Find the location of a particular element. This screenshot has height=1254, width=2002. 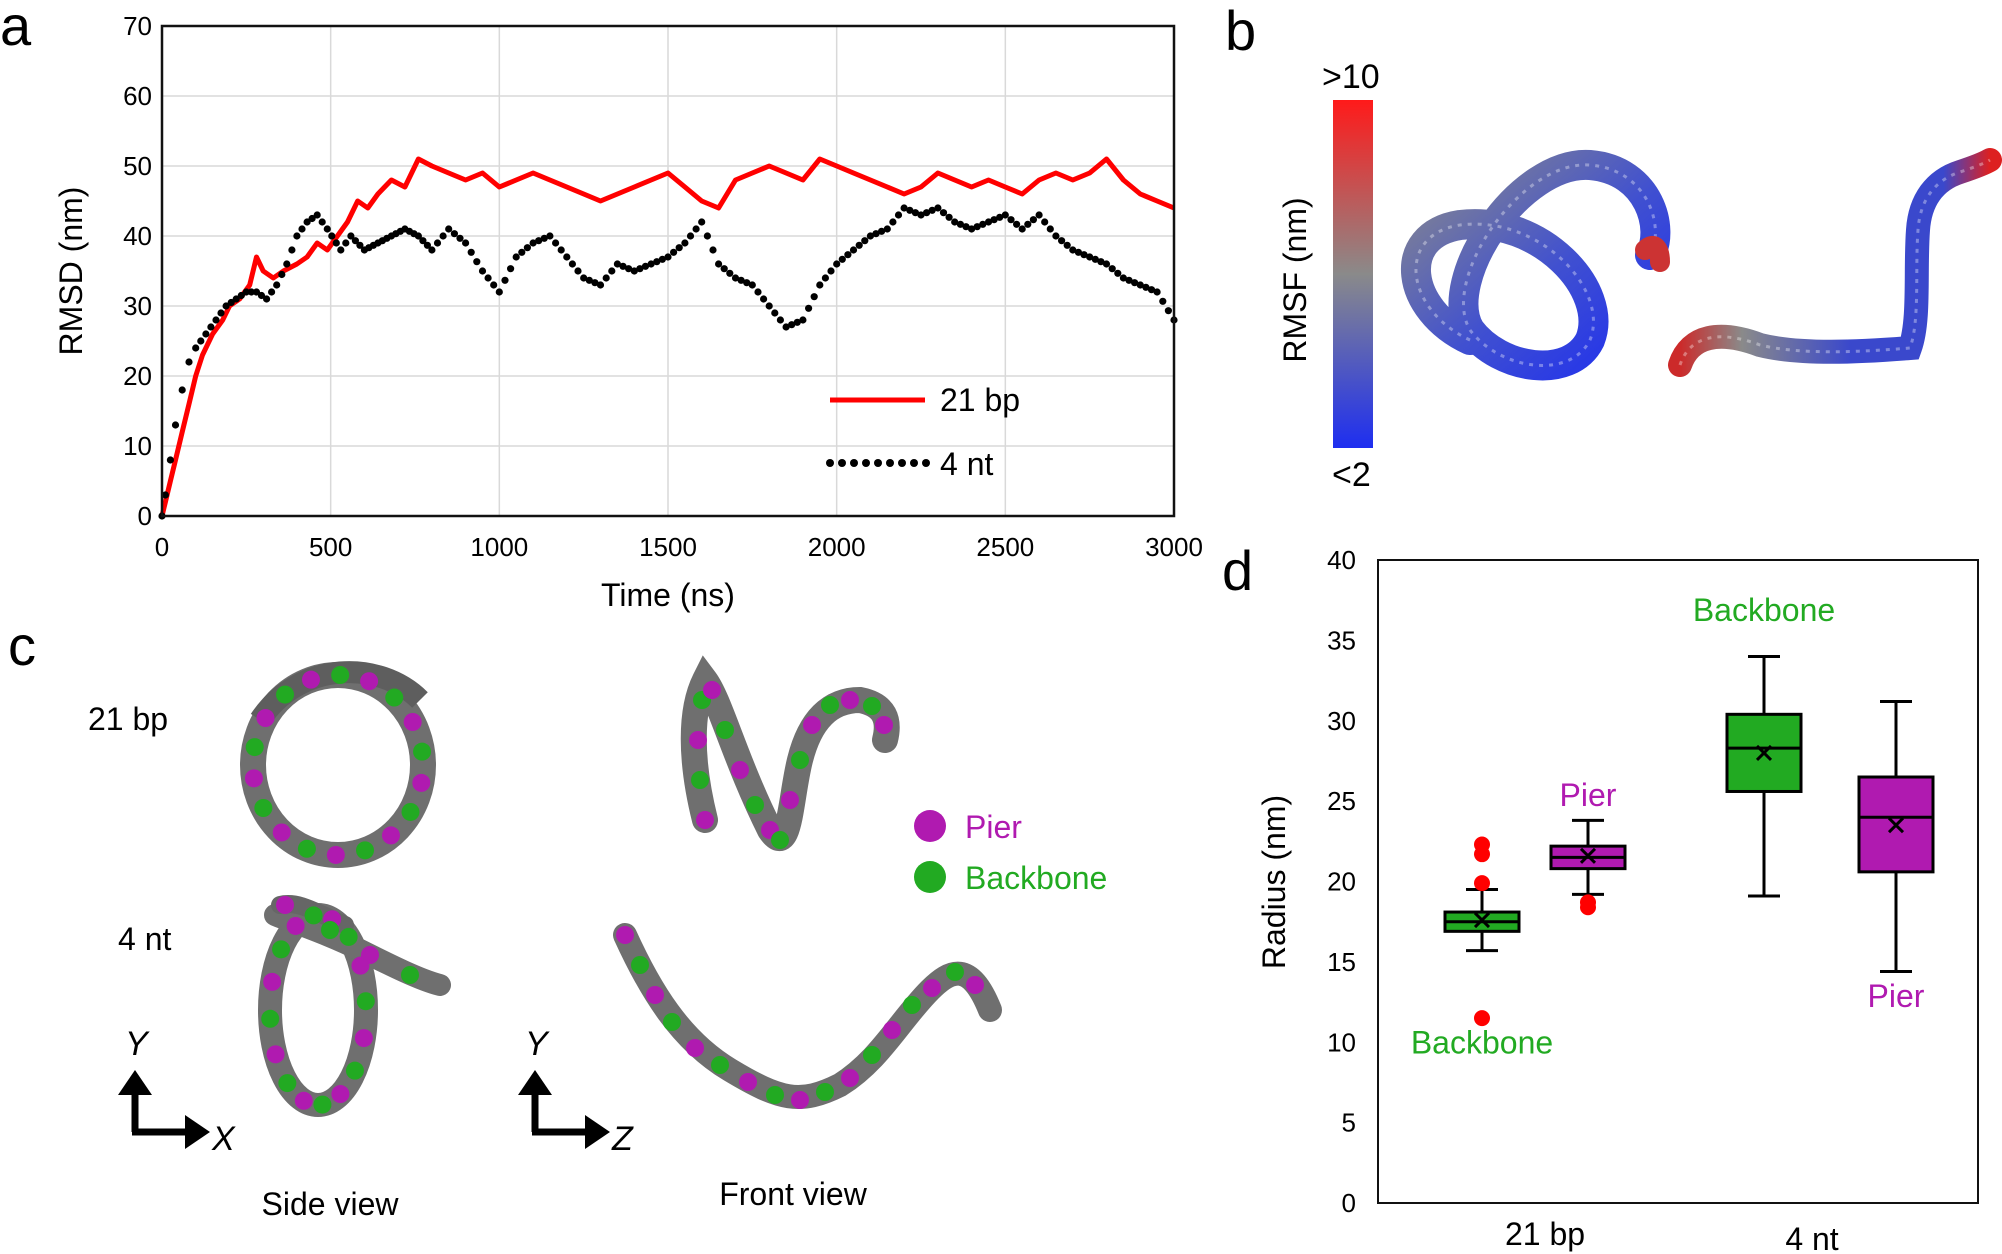

radius-y-tick-label: 30 is located at coordinates (1341, 721).